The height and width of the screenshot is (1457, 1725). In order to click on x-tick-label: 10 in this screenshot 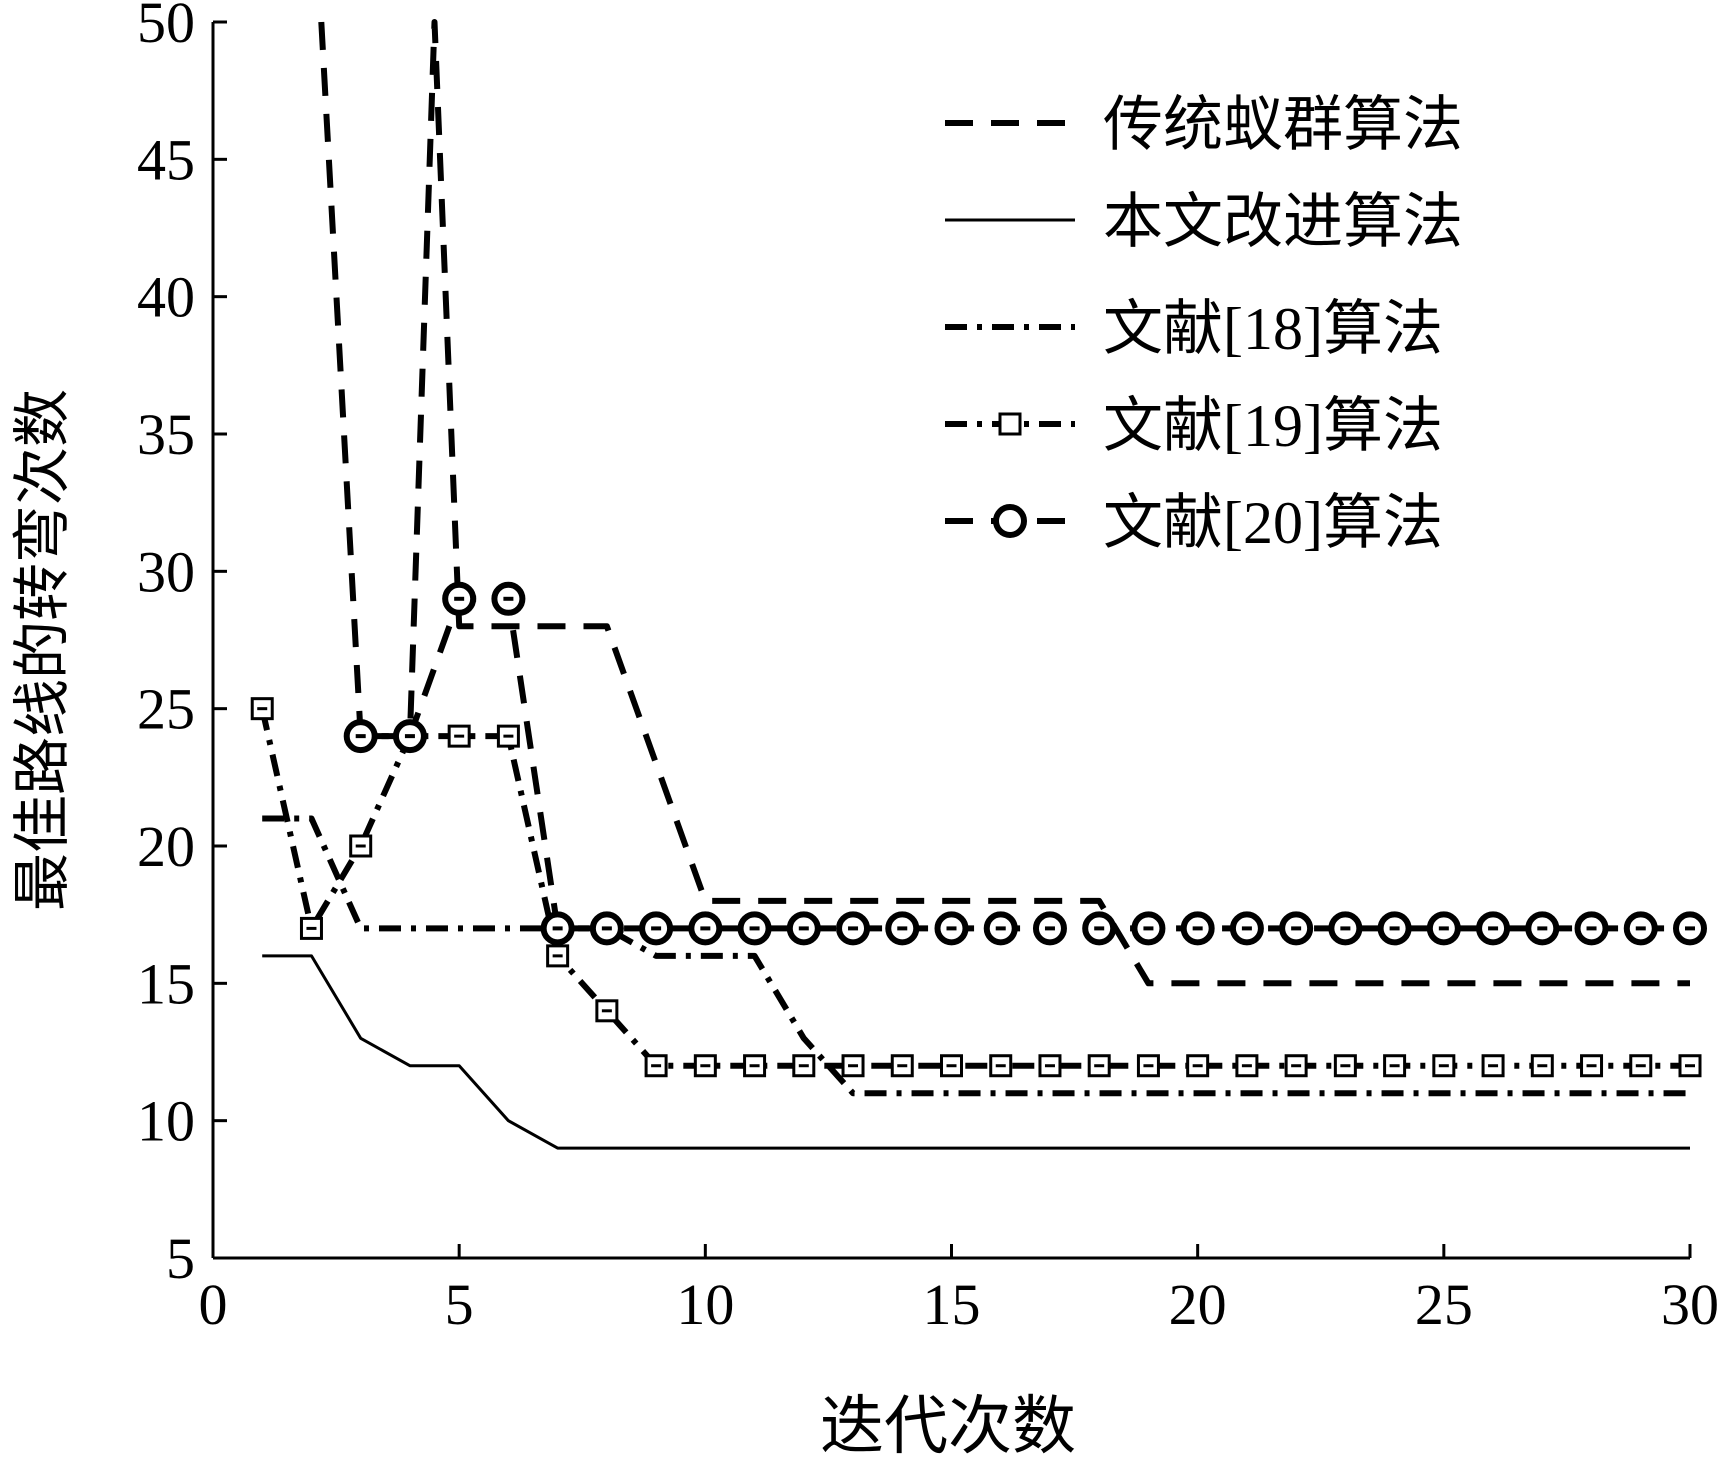, I will do `click(705, 1304)`.